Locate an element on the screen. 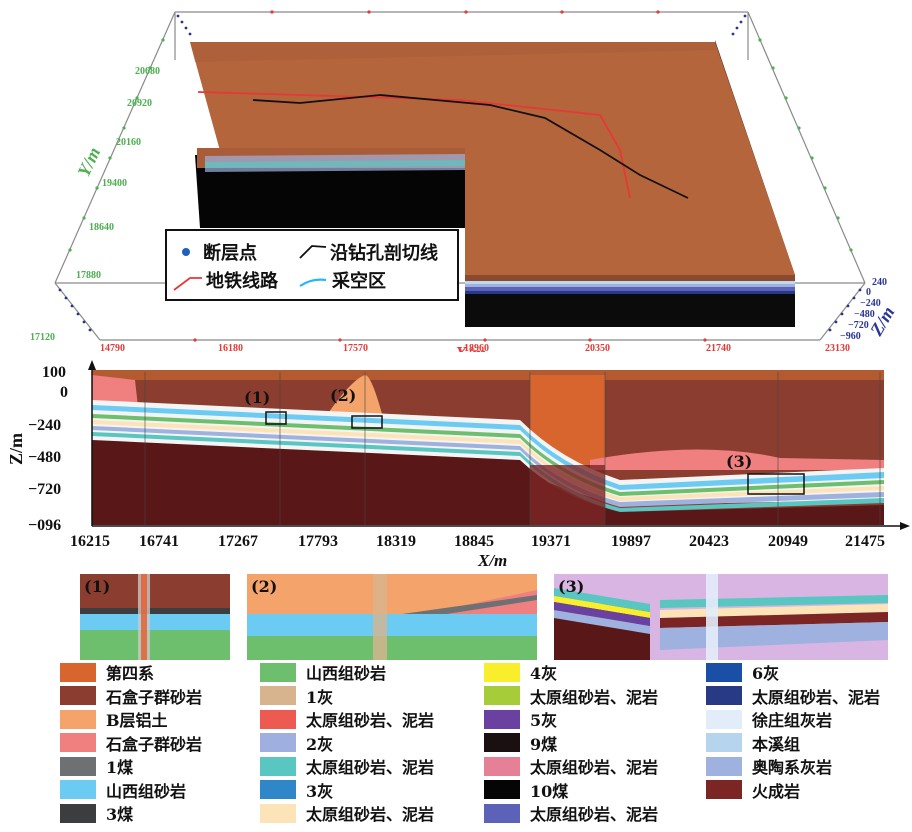 Image resolution: width=912 pixels, height=832 pixels. metro-line-icon is located at coordinates (187, 284).